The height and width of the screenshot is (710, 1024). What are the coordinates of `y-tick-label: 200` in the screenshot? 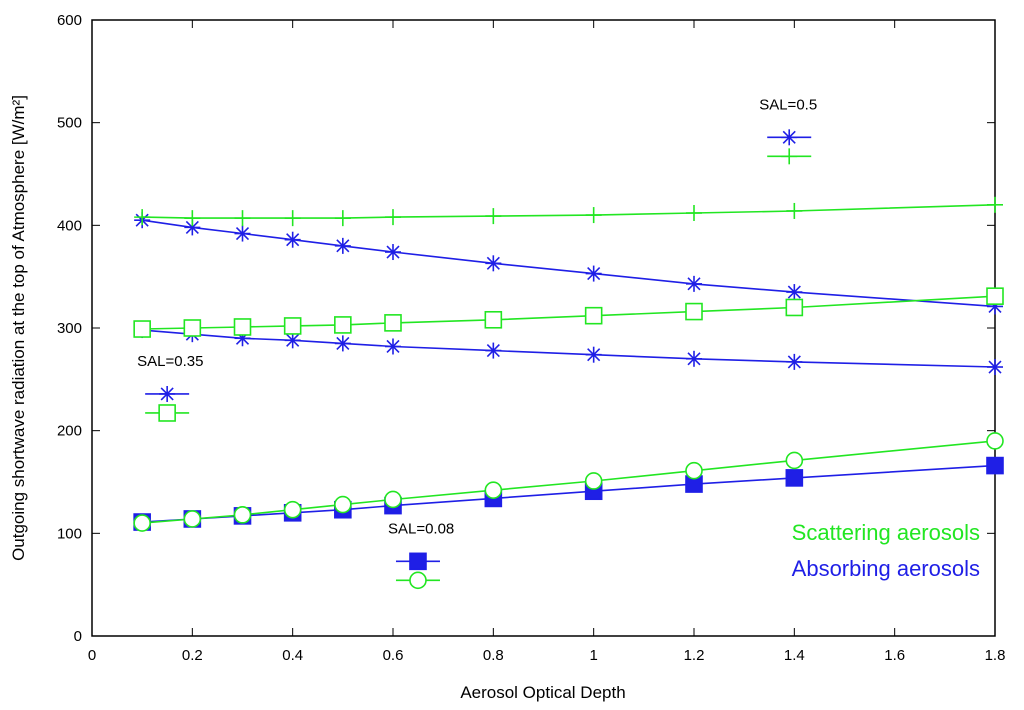 It's located at (69, 431).